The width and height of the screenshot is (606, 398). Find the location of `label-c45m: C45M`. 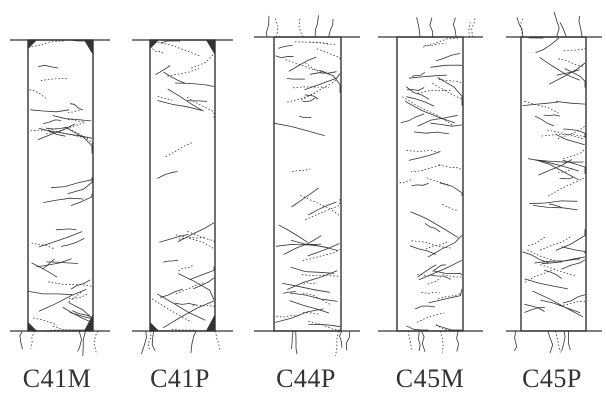

label-c45m: C45M is located at coordinates (430, 378).